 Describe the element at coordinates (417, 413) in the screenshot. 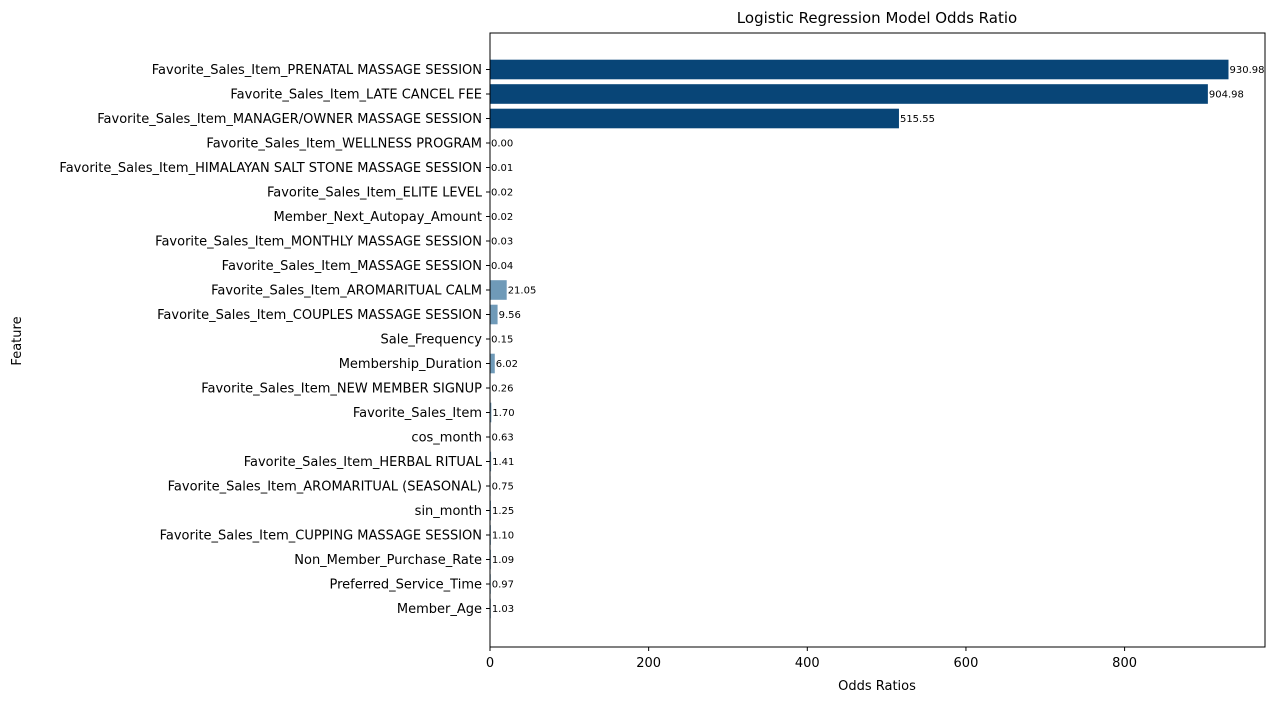

I see `y-tick-label: Favorite_Sales_Item` at that location.